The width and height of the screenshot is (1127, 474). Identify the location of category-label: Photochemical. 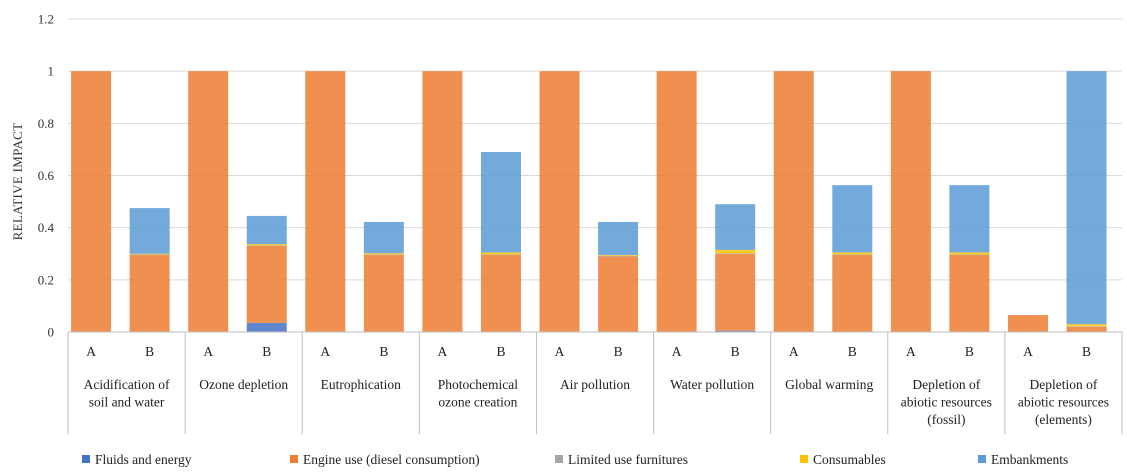
(478, 384).